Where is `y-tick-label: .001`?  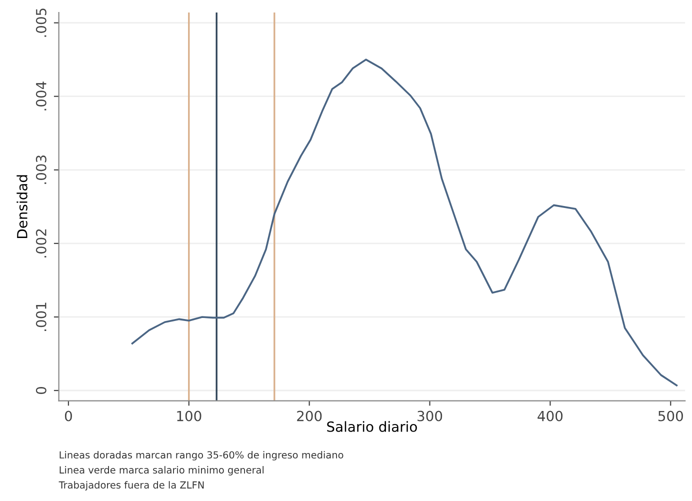 y-tick-label: .001 is located at coordinates (41, 316).